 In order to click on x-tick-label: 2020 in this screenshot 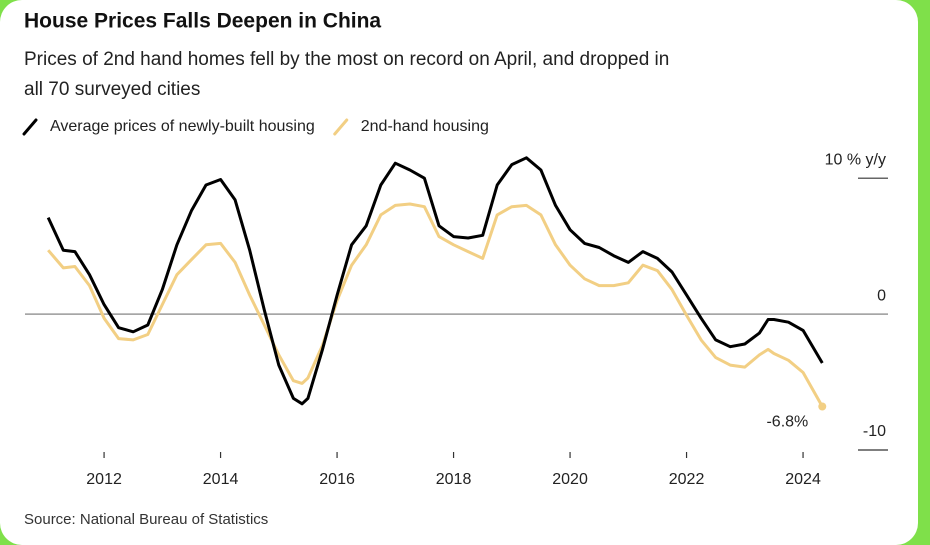, I will do `click(570, 479)`.